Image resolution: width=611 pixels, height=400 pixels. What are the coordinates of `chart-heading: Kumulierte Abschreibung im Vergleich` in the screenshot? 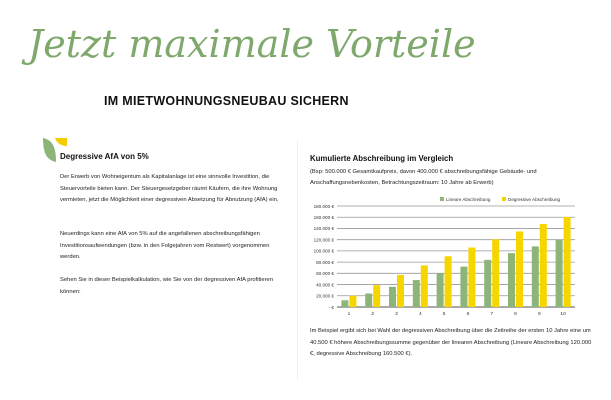 It's located at (382, 158).